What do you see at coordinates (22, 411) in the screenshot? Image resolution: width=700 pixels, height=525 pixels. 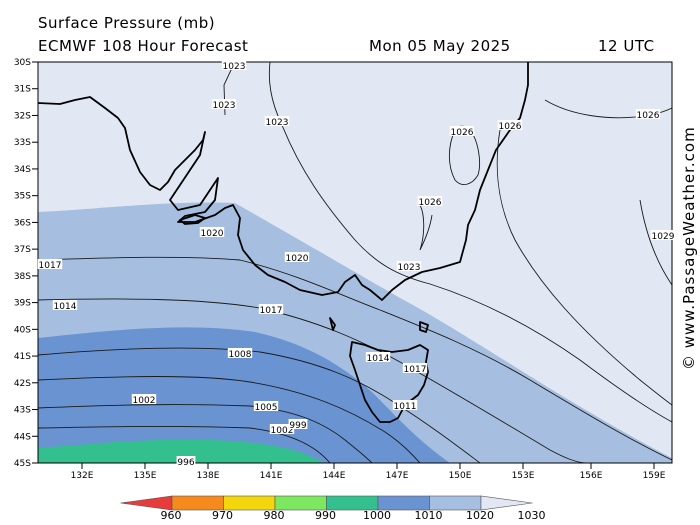 I see `lat-label: 43S` at bounding box center [22, 411].